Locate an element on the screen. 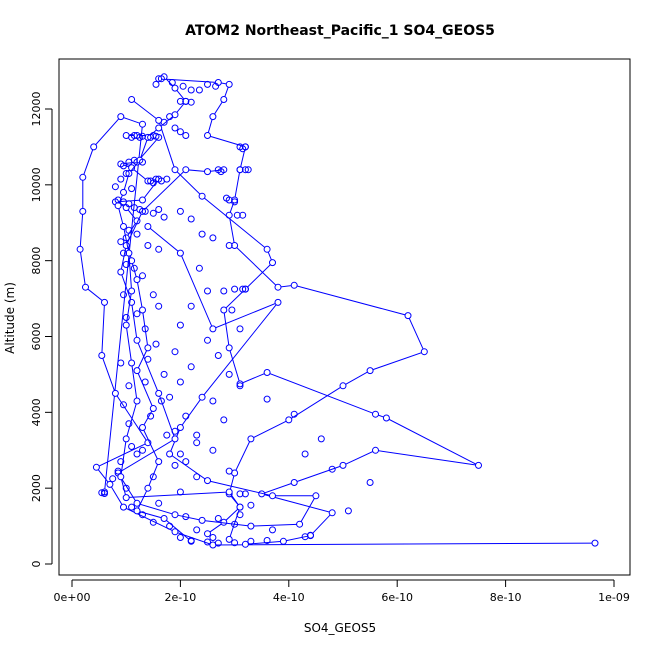  x-tick-label-2: 2e-10 is located at coordinates (181, 597).